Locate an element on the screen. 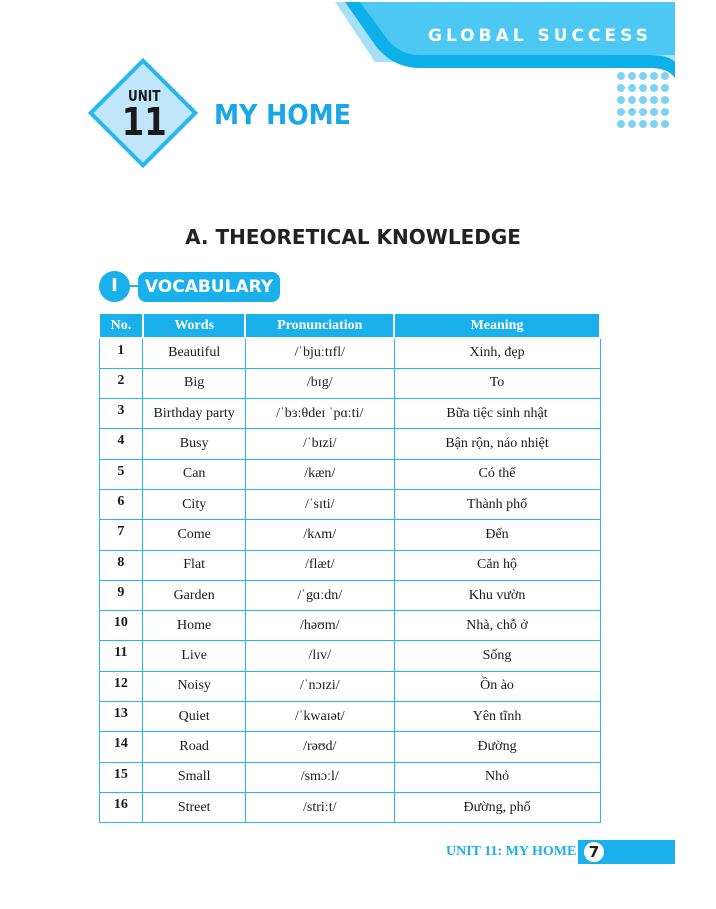 This screenshot has height=909, width=716. table-row: 16 Street/striːt/Đường, phố is located at coordinates (349, 807).